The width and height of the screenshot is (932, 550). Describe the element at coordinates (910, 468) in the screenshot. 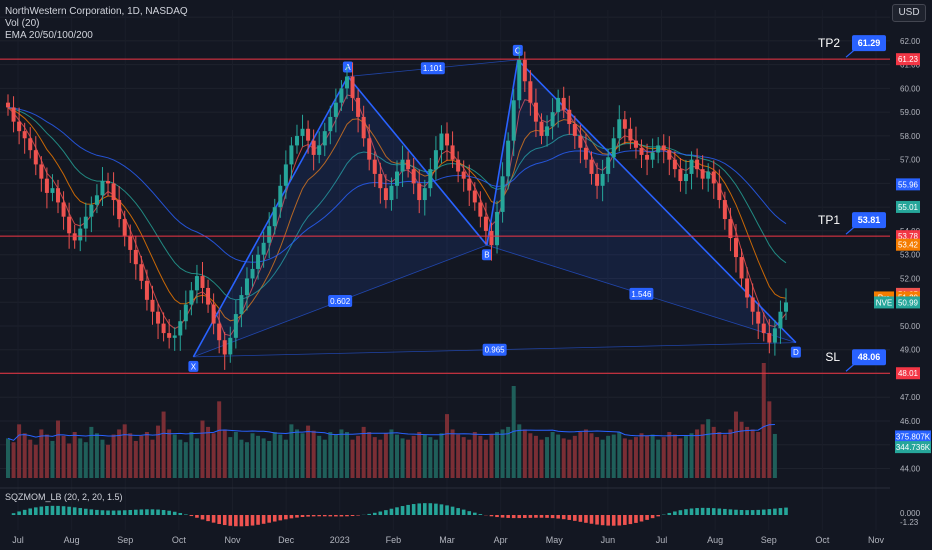

I see `price-tick-label: 44.00` at that location.